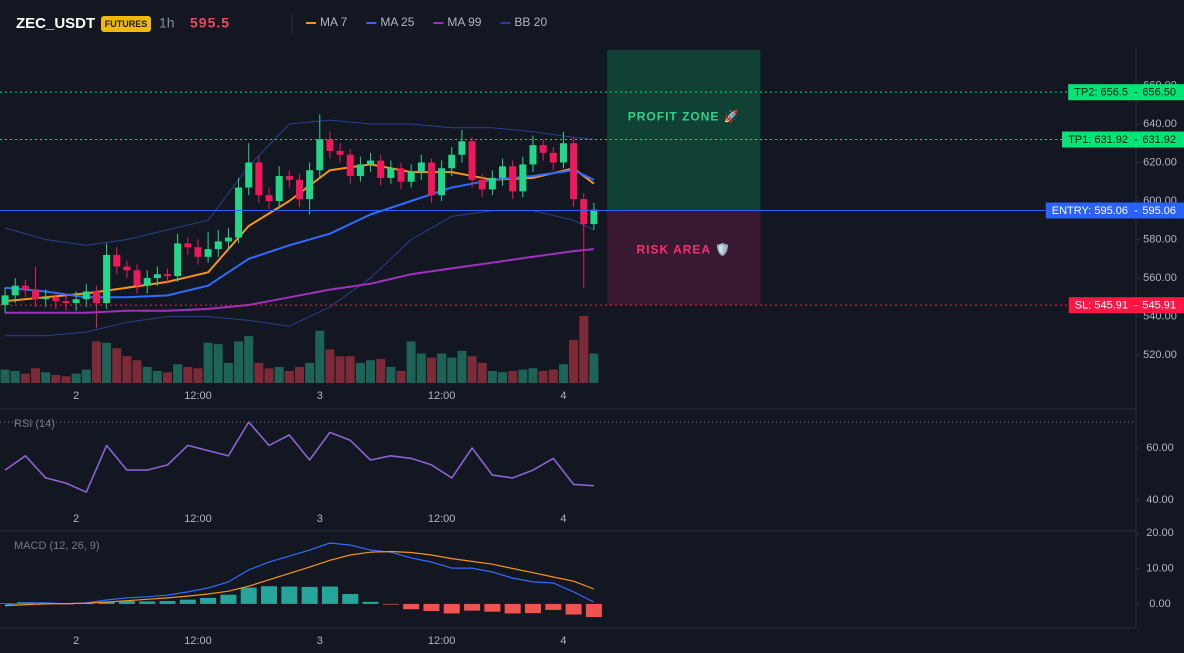  Describe the element at coordinates (1160, 278) in the screenshot. I see `y-tick-label: 560.00` at that location.